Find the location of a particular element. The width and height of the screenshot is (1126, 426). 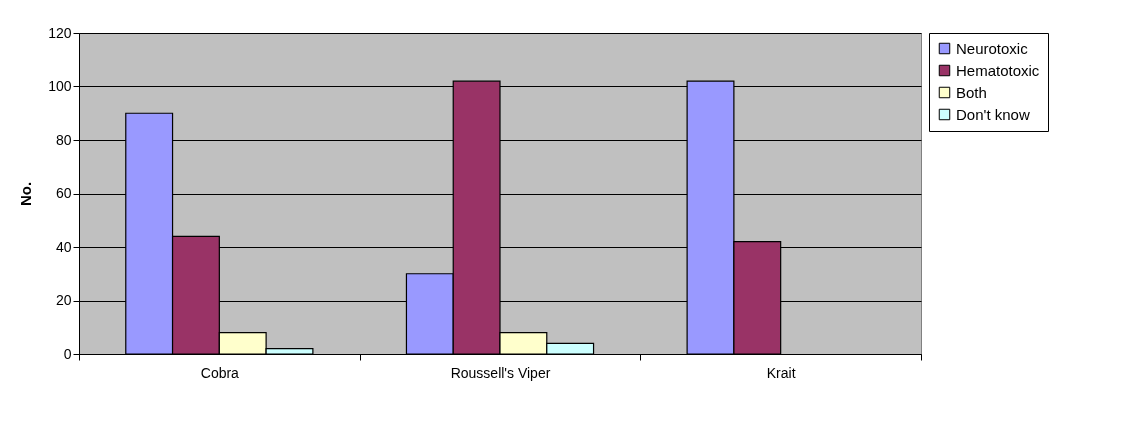

x-tick-label: Roussell's Viper is located at coordinates (500, 372).